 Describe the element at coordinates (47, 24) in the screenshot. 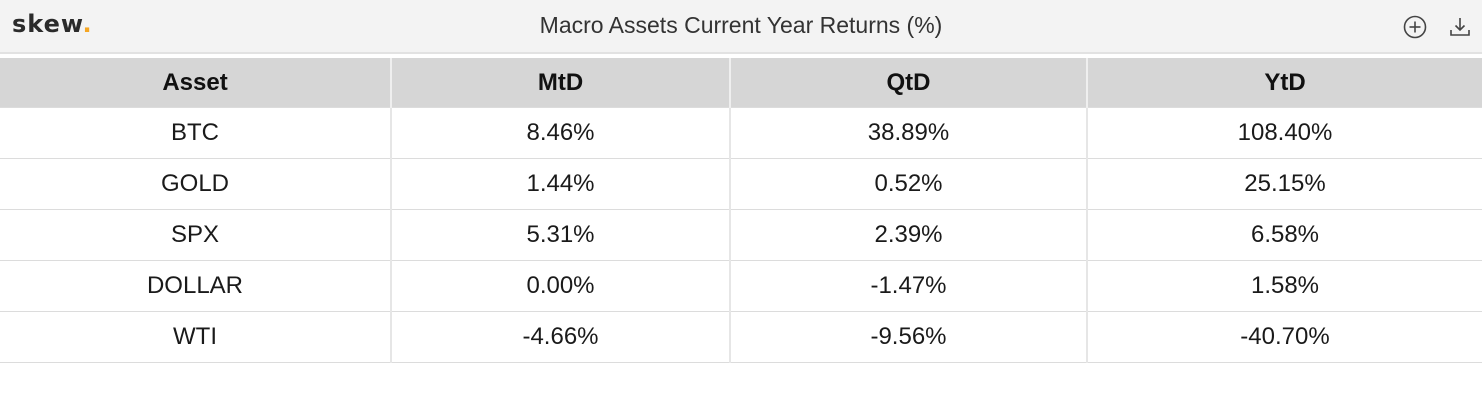

I see `logo-text: skew` at that location.